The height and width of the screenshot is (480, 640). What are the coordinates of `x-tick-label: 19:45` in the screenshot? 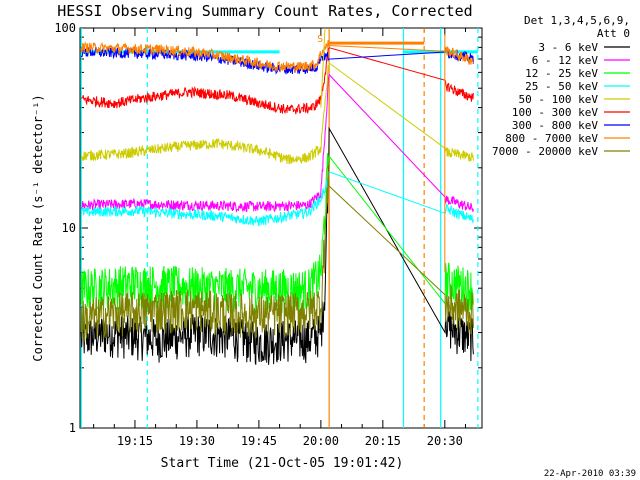 It's located at (259, 441).